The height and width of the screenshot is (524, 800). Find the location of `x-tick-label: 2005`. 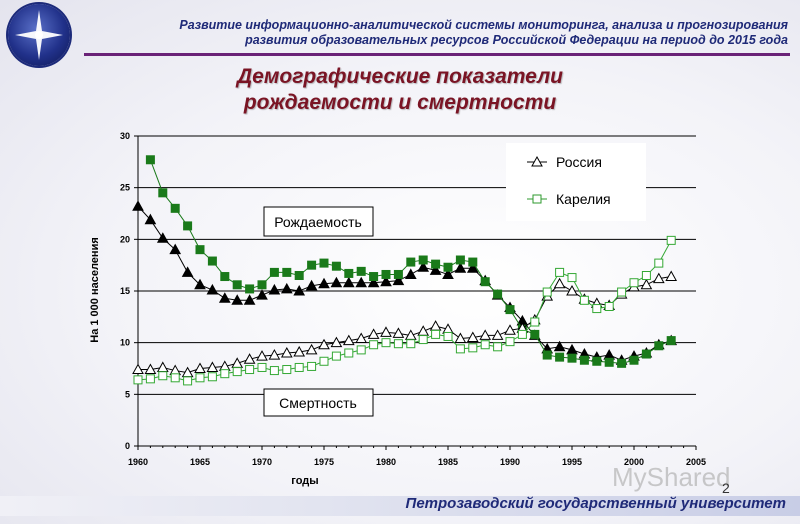

x-tick-label: 2005 is located at coordinates (696, 462).